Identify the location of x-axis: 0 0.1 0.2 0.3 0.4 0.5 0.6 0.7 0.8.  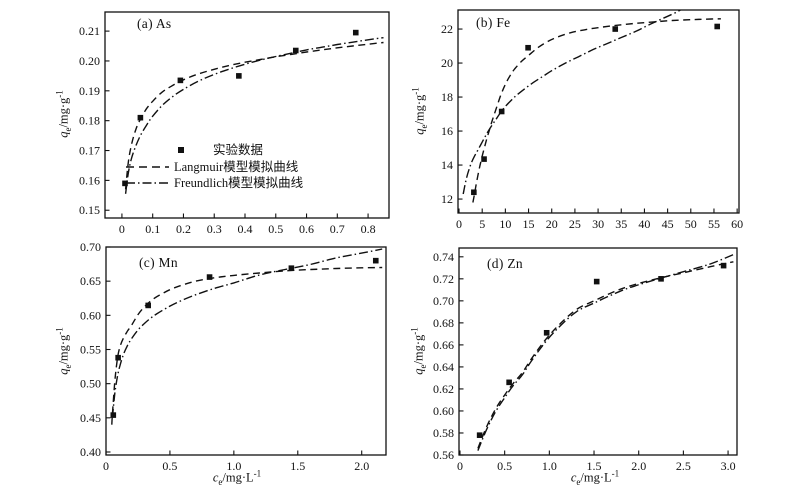
(247, 224).